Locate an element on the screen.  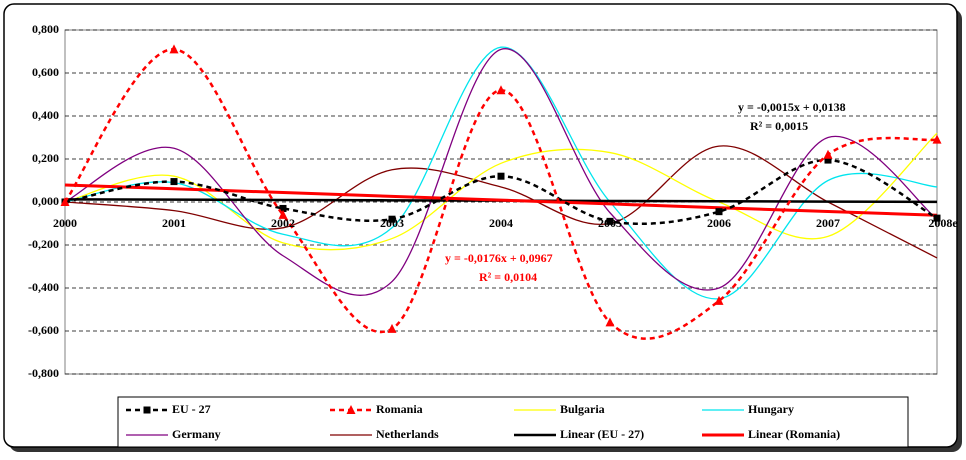
legend-item: Linear (Romania) is located at coordinates (771, 434).